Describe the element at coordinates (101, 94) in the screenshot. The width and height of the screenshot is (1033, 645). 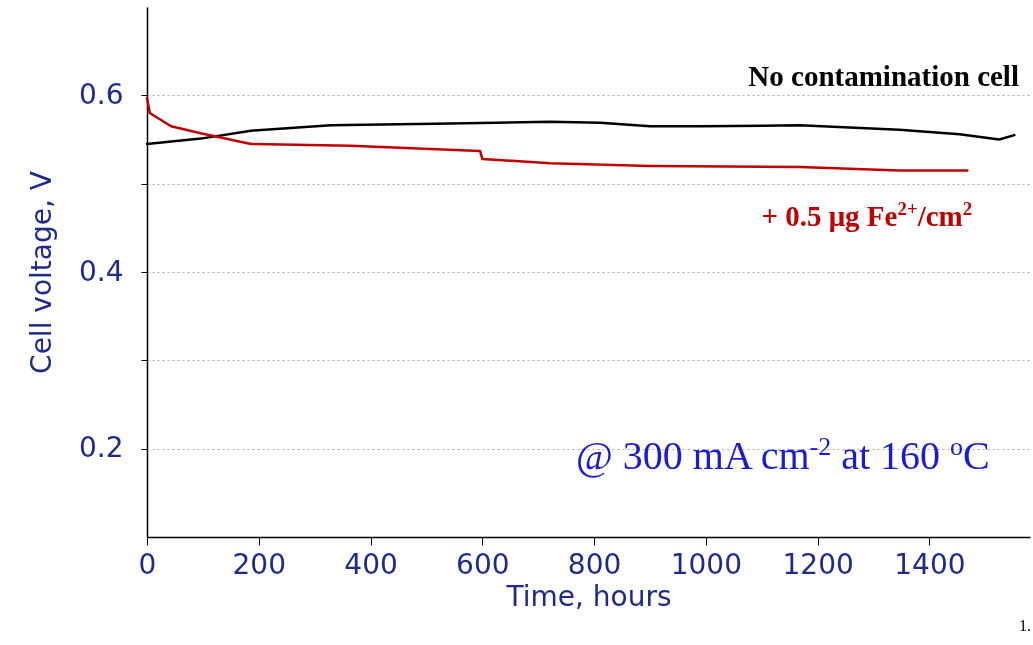
I see `y-tick-label: 0.6` at that location.